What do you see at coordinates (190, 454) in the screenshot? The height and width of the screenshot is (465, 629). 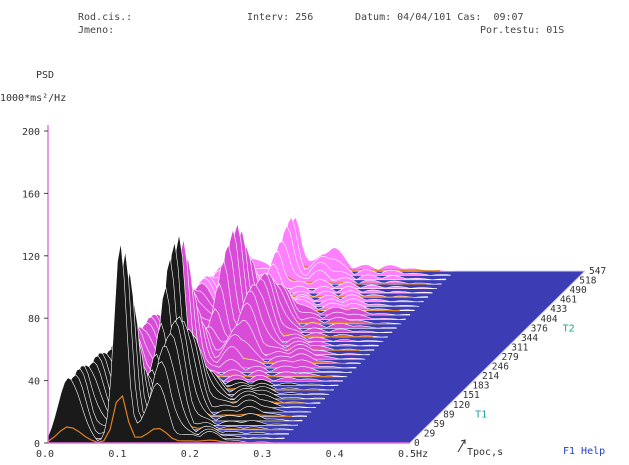 I see `x-tick-label: 0.2` at bounding box center [190, 454].